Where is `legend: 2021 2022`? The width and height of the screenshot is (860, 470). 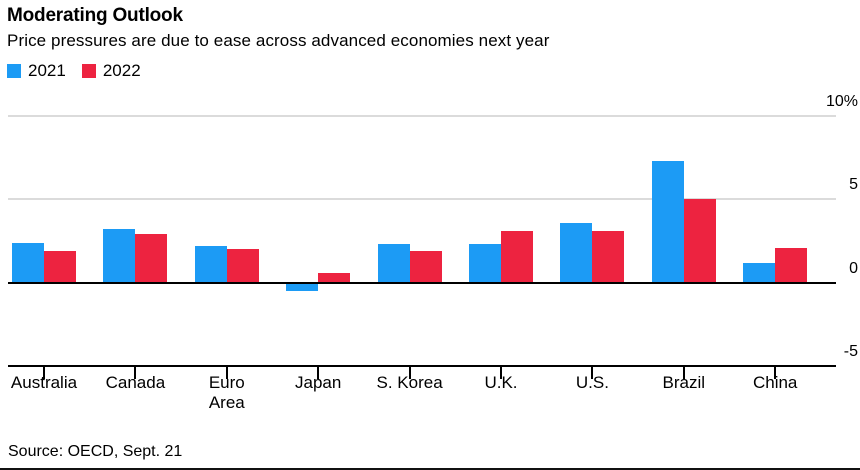
legend: 2021 2022 is located at coordinates (82, 71).